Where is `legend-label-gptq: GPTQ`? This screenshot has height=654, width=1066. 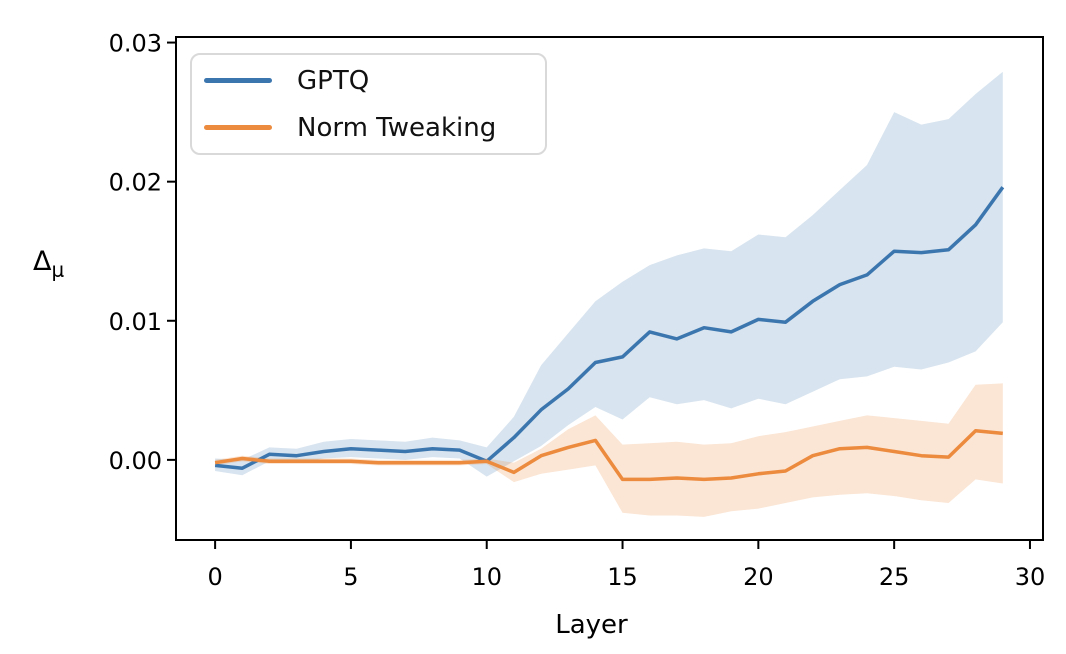 legend-label-gptq: GPTQ is located at coordinates (333, 80).